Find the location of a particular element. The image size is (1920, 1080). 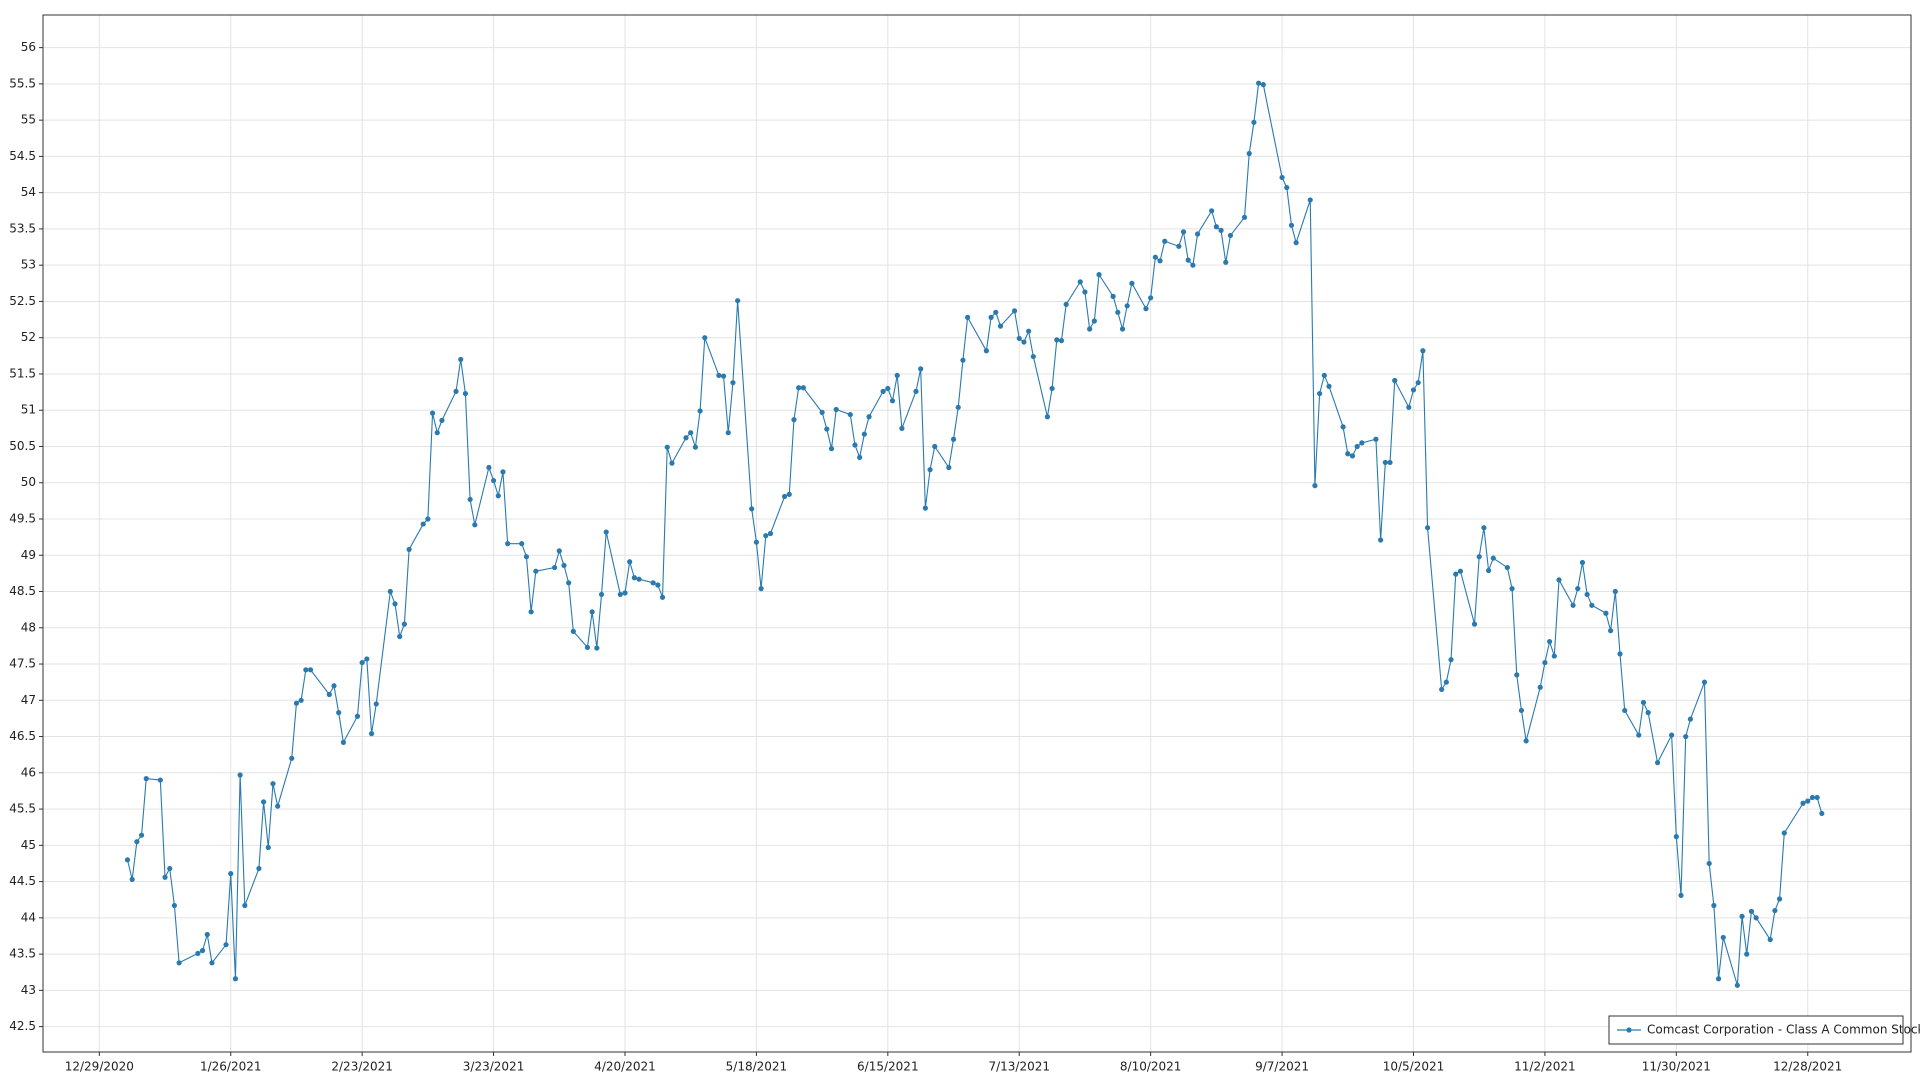

y-tick-label: 46 is located at coordinates (28, 772).